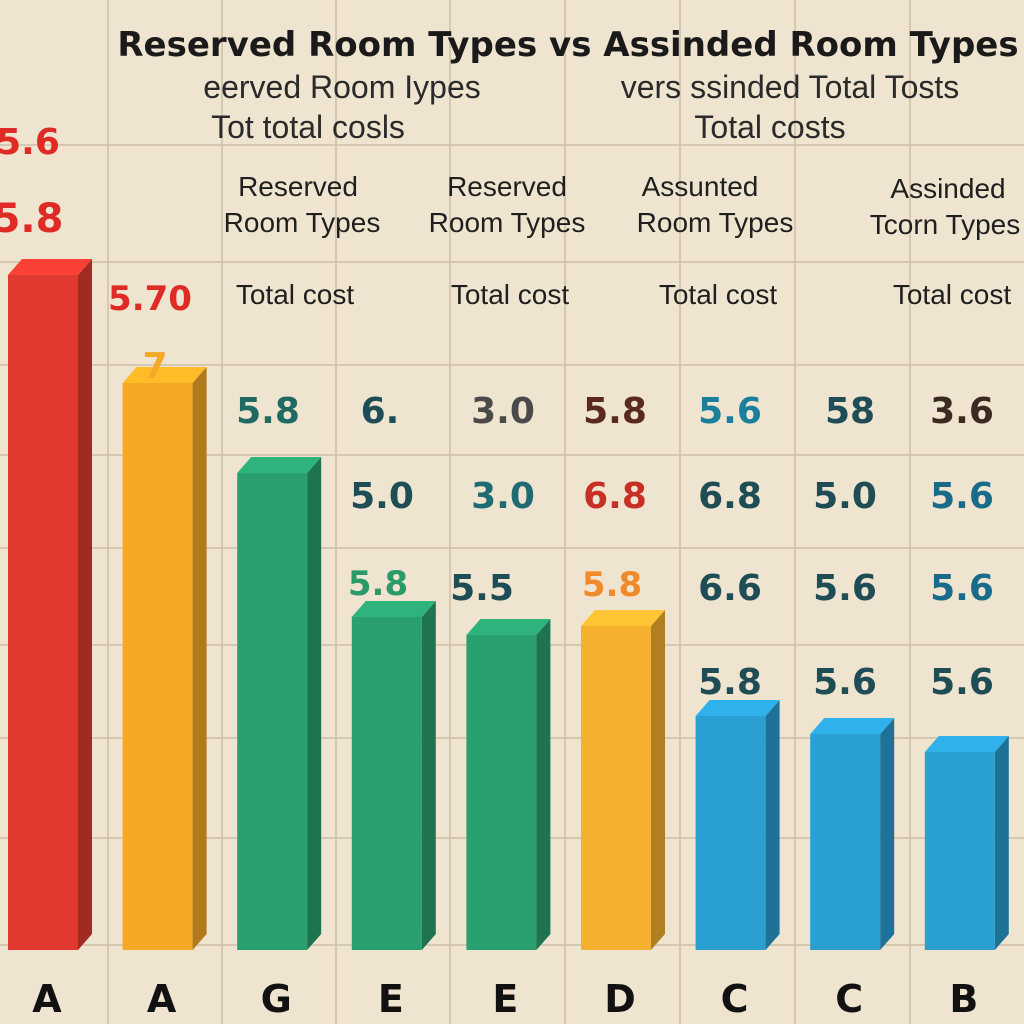  Describe the element at coordinates (298, 186) in the screenshot. I see `column-header-1-line-1: Reserved` at that location.